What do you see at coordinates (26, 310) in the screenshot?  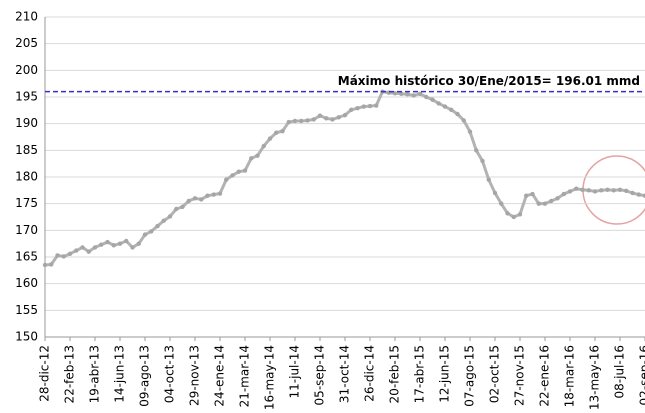 I see `y-tick-label: 155` at bounding box center [26, 310].